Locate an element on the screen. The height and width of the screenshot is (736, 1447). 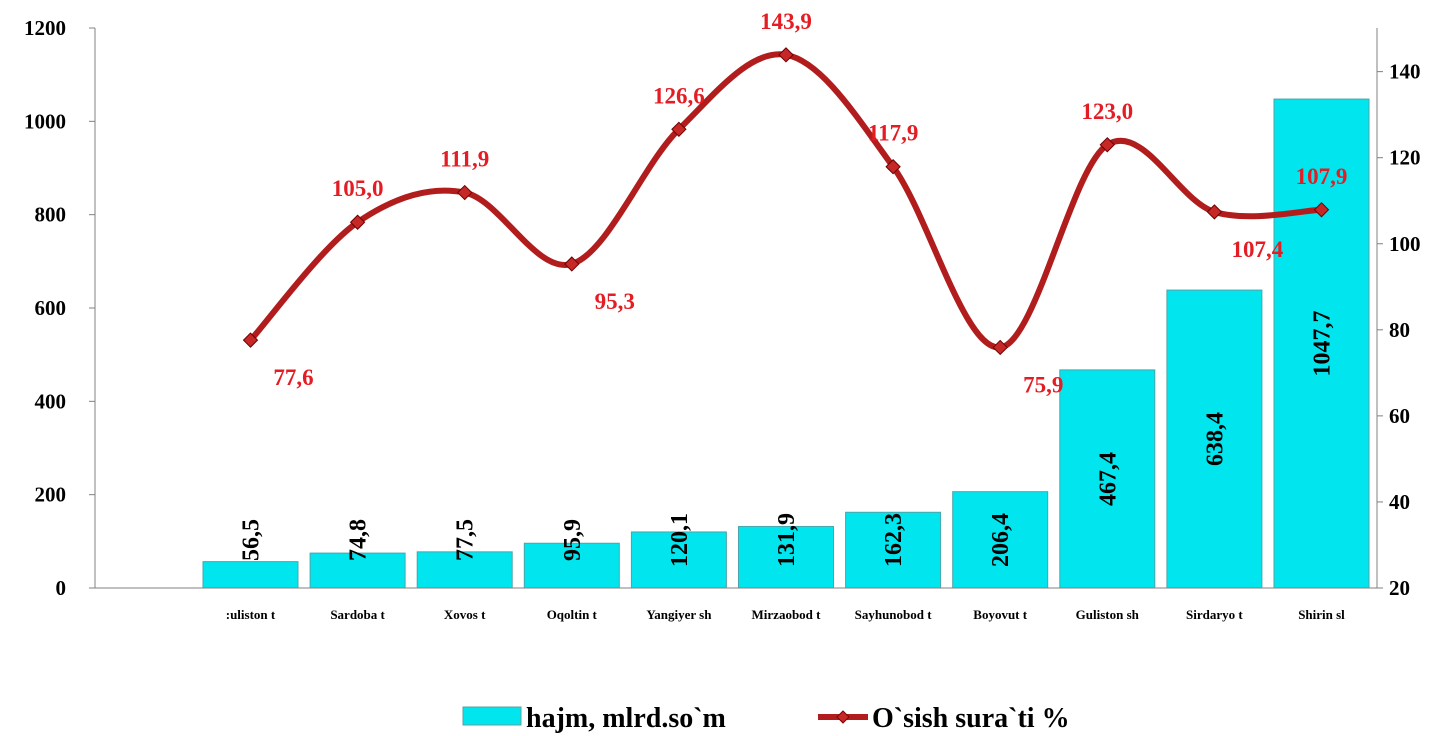
line-value-label: 107,9 is located at coordinates (1322, 176).